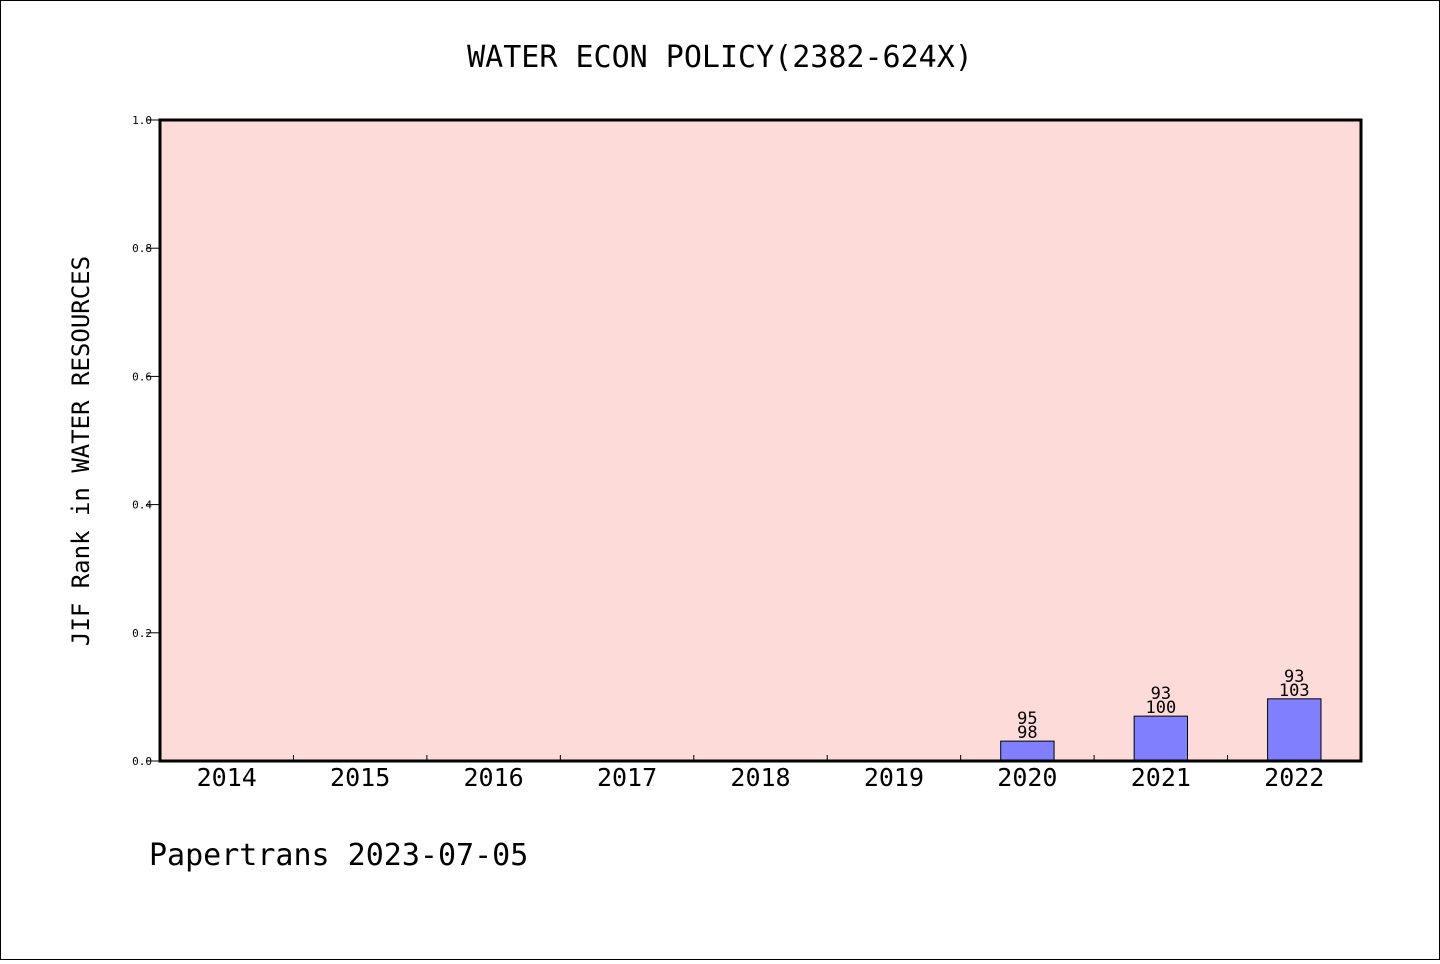 The image size is (1440, 964). Describe the element at coordinates (142, 505) in the screenshot. I see `y-tick-label: 0.4` at that location.